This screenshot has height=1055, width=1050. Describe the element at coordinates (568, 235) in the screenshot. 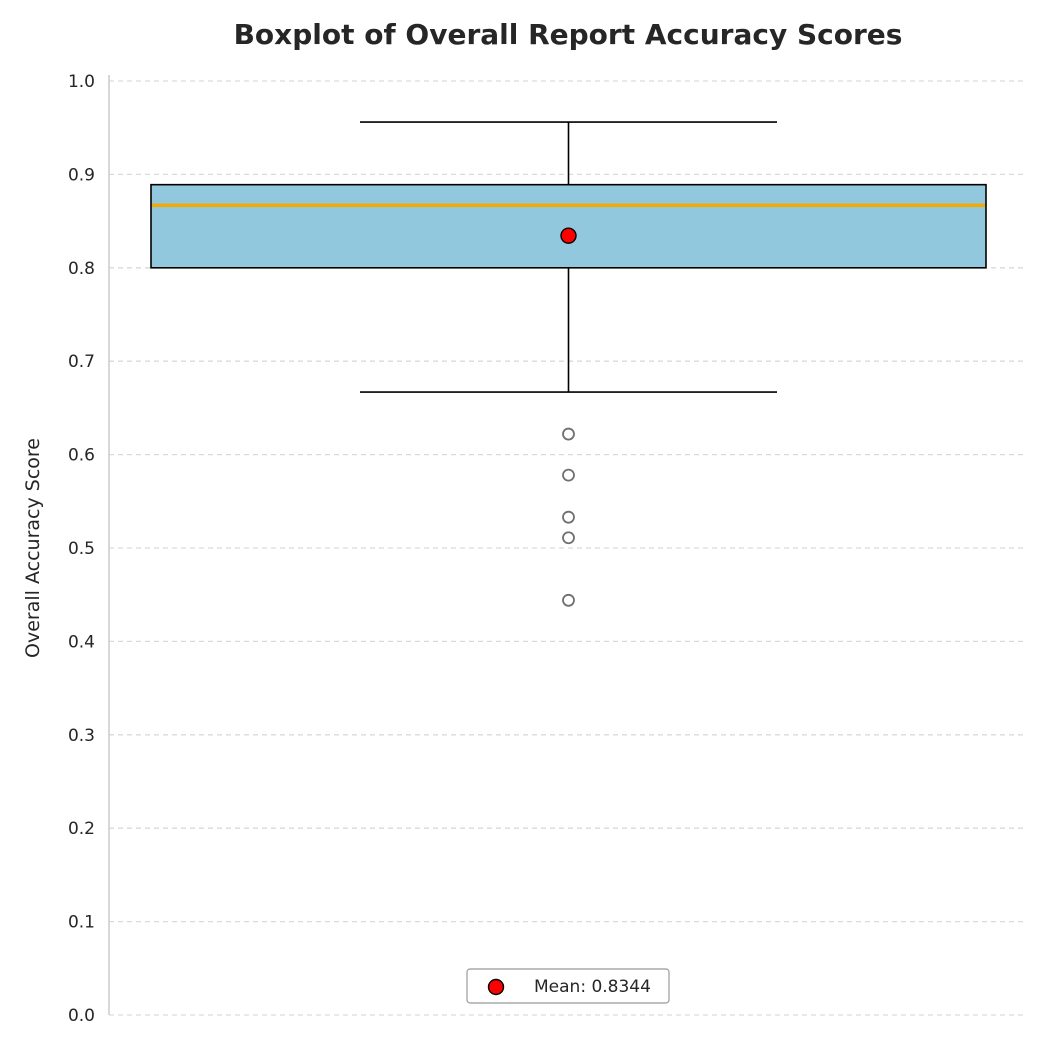

I see `mean-marker` at that location.